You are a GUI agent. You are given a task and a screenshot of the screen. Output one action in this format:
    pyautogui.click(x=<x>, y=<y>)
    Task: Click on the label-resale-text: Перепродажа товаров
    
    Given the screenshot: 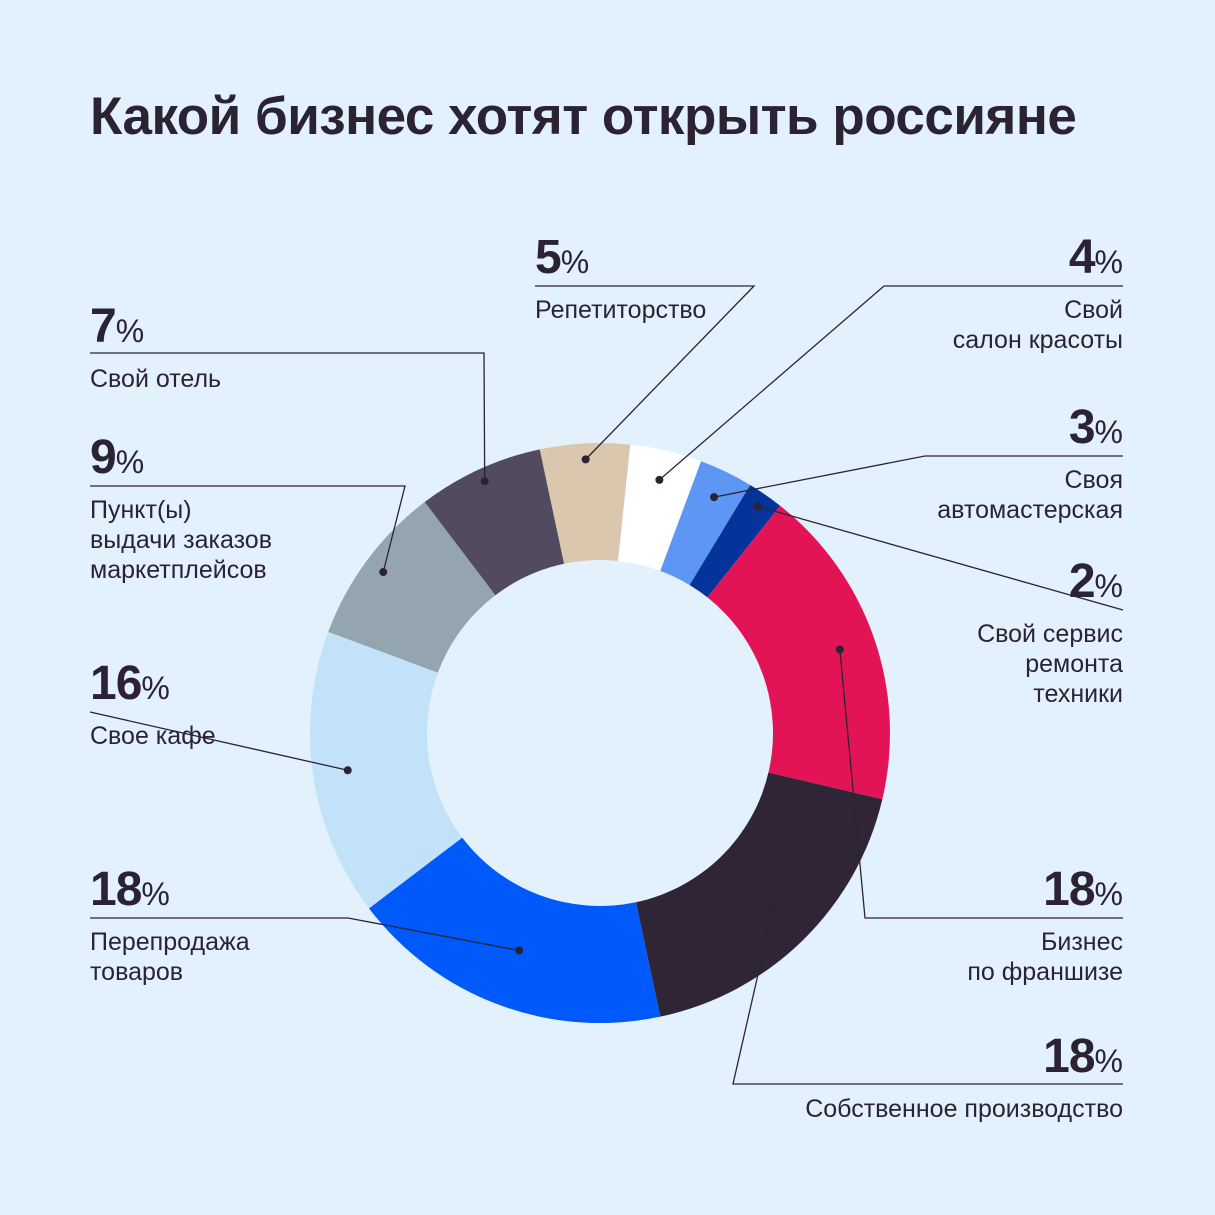 What is the action you would take?
    pyautogui.click(x=170, y=957)
    